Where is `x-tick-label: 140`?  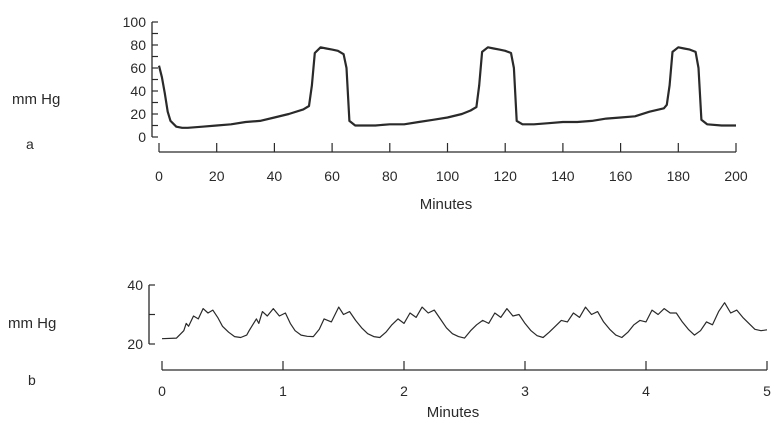 x-tick-label: 140 is located at coordinates (563, 176).